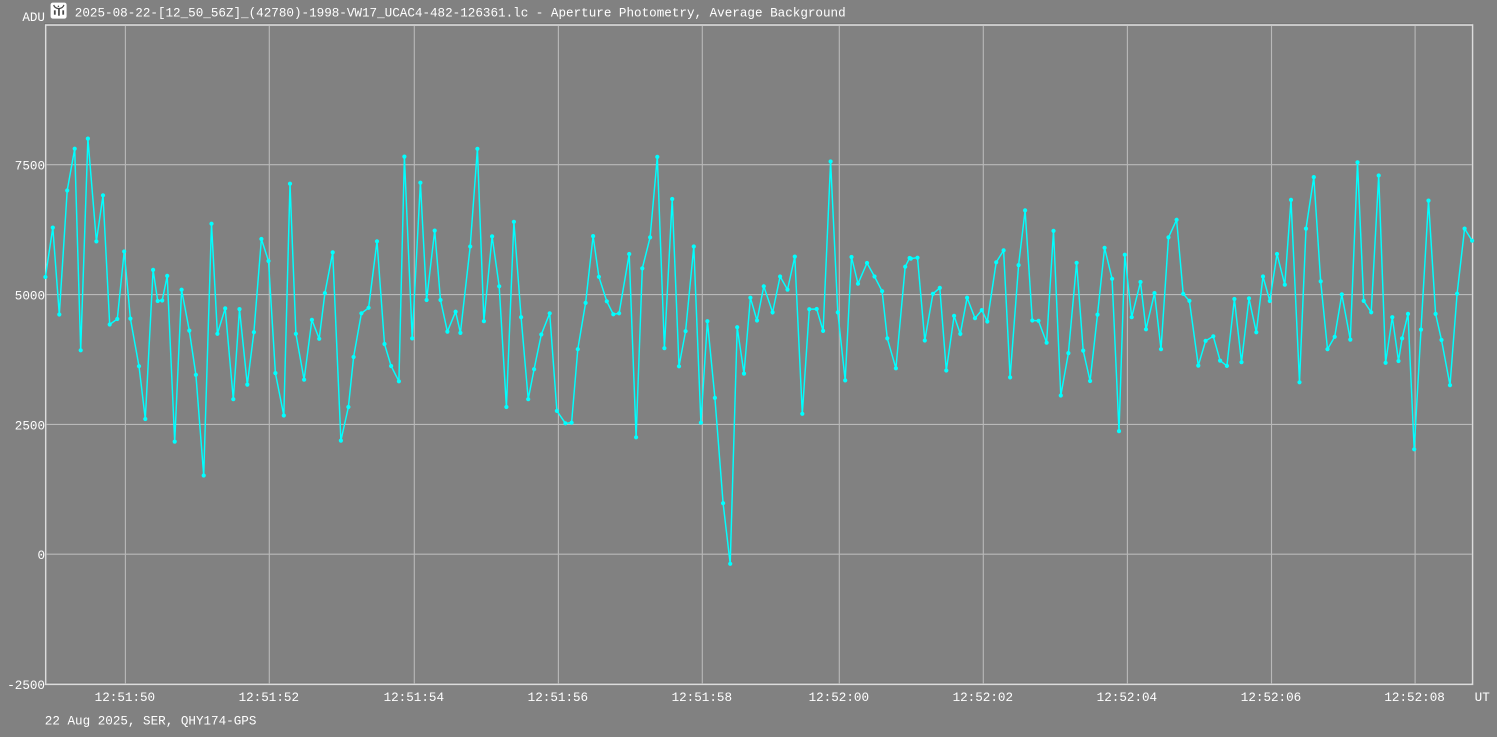  I want to click on svg-text: 0, so click(41, 556).